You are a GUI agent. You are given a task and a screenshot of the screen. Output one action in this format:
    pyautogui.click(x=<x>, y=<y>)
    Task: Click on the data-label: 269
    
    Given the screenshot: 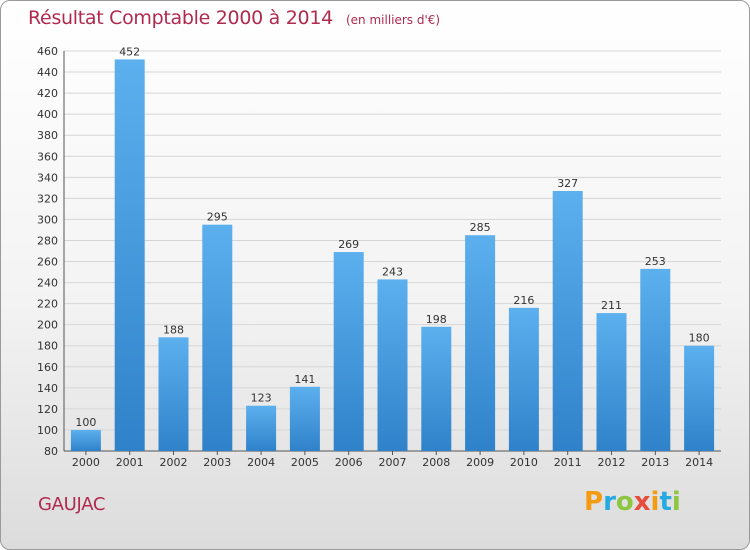 What is the action you would take?
    pyautogui.click(x=348, y=244)
    